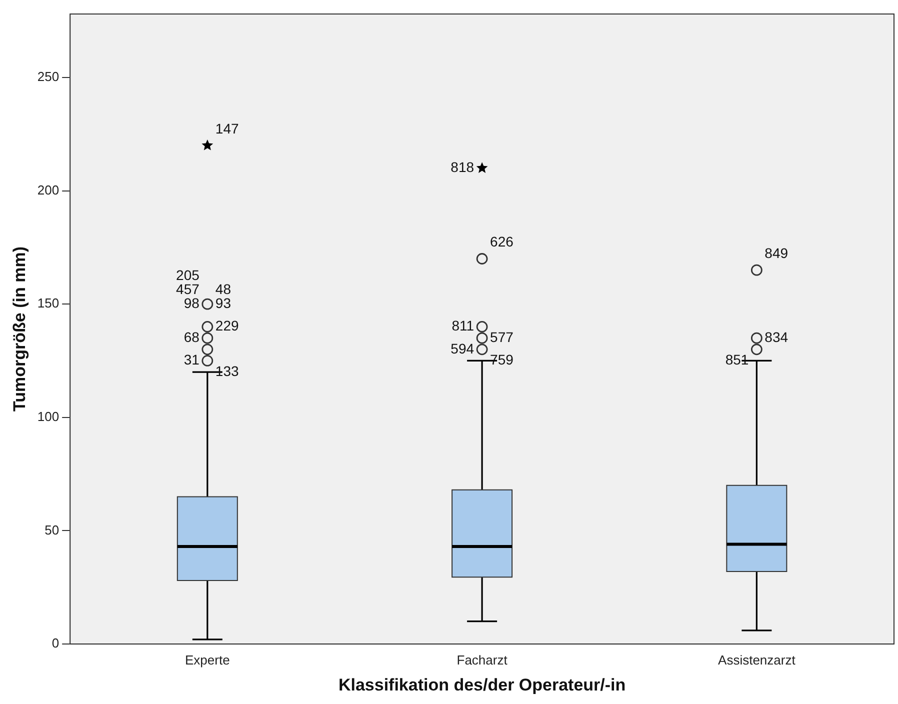  What do you see at coordinates (48, 303) in the screenshot?
I see `y-tick-label: 150` at bounding box center [48, 303].